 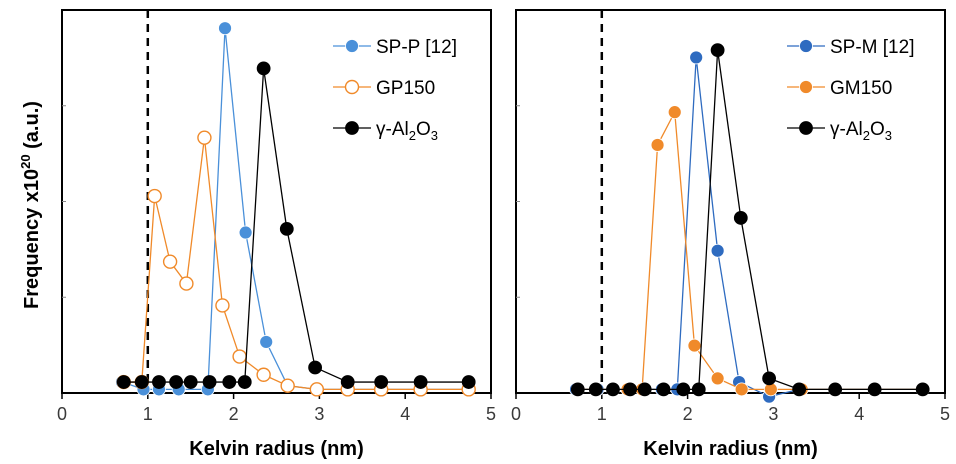 What do you see at coordinates (416, 47) in the screenshot?
I see `legend-label: SP-P [12]` at bounding box center [416, 47].